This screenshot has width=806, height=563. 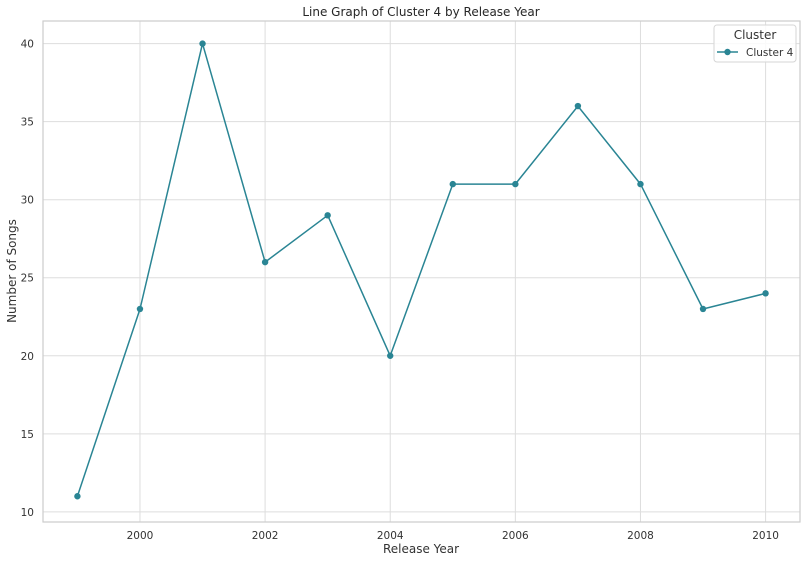 I want to click on x-tick-label: 2010, so click(x=765, y=536).